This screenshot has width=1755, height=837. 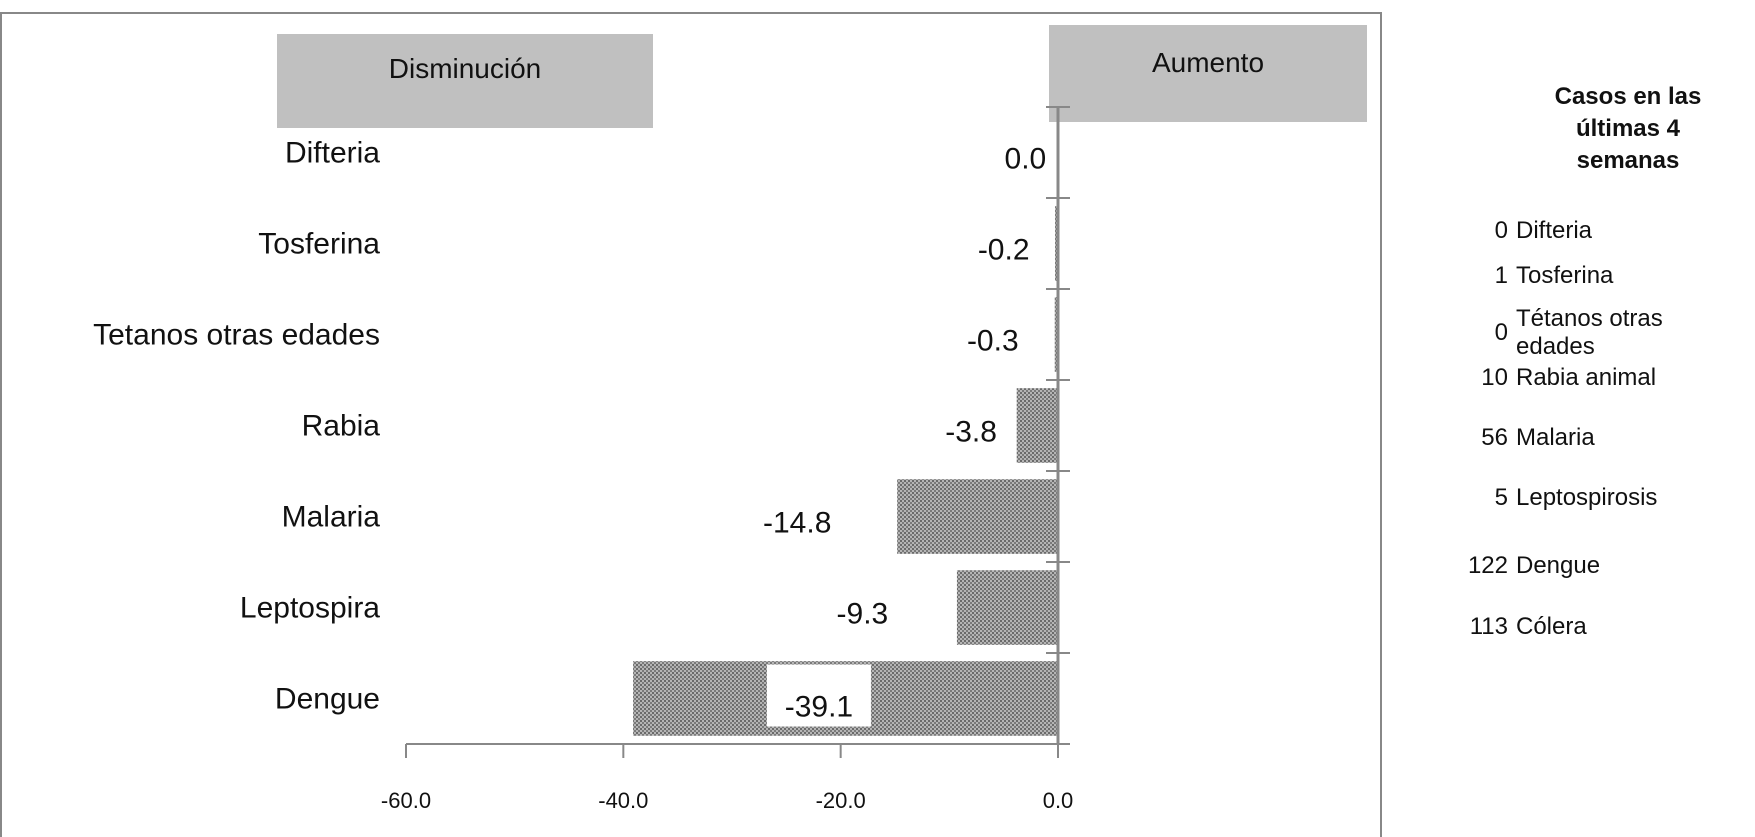 I want to click on value-label: -9.3, so click(x=863, y=614).